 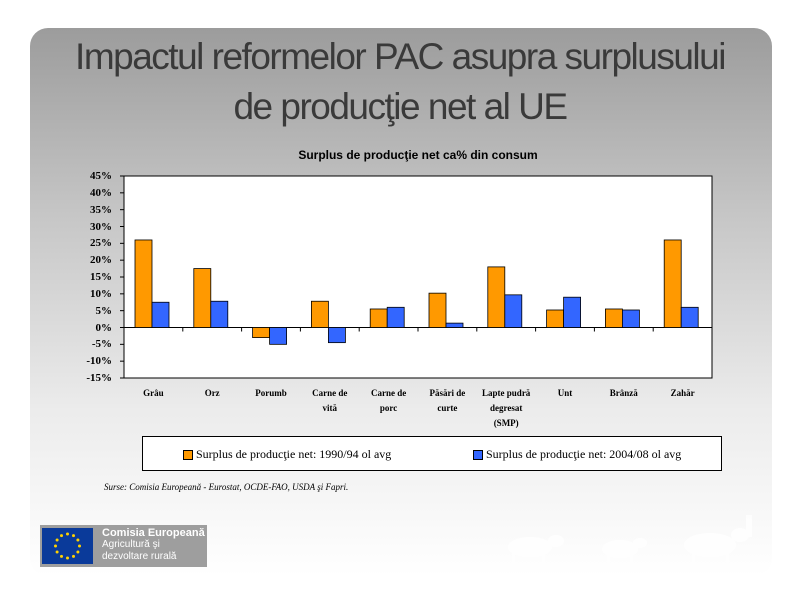 I want to click on legend-item-1990-94: Surplus de producţie net: 1990/94 ol avg, so click(x=287, y=454).